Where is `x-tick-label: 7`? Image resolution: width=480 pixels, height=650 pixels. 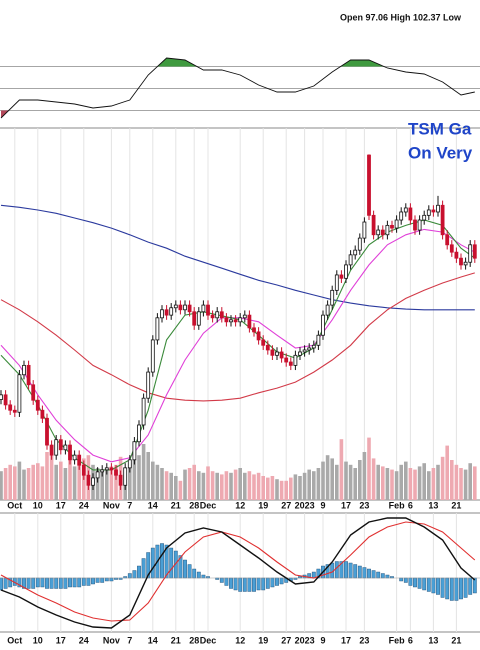
x-tick-label: 7 is located at coordinates (129, 505).